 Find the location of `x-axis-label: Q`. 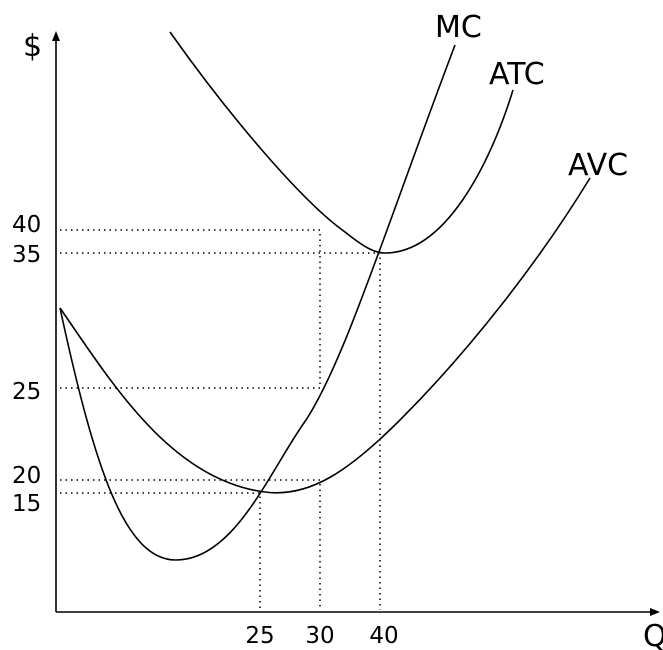

x-axis-label: Q is located at coordinates (653, 634).